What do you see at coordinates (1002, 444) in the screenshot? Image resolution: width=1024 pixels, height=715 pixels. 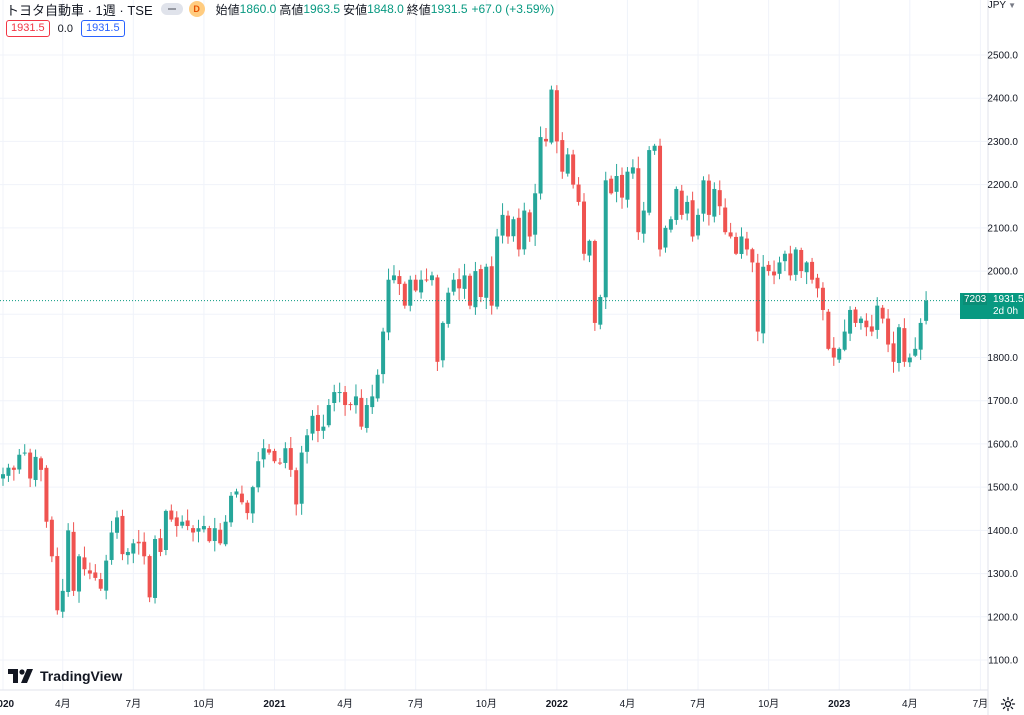 I see `y-tick-label: 1600.0` at bounding box center [1002, 444].